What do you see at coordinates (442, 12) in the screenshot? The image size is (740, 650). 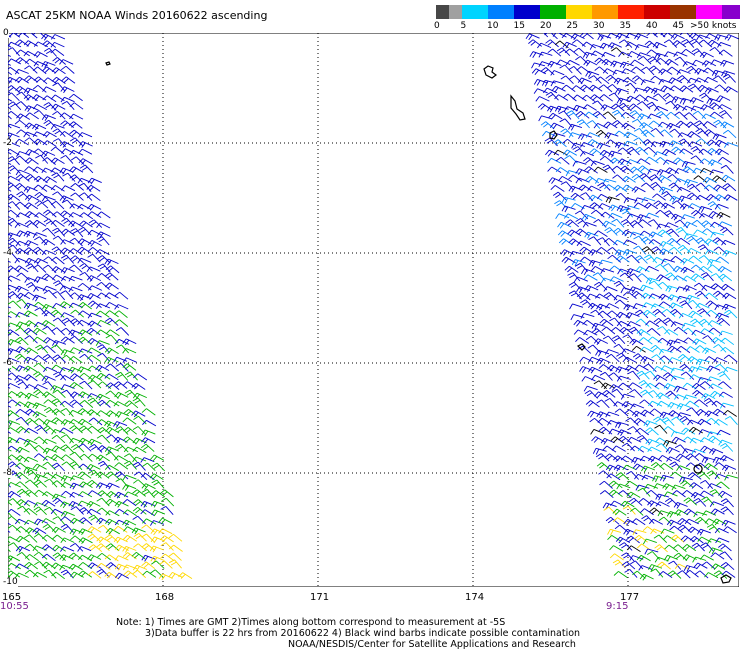 I see `legend-color-swatch` at bounding box center [442, 12].